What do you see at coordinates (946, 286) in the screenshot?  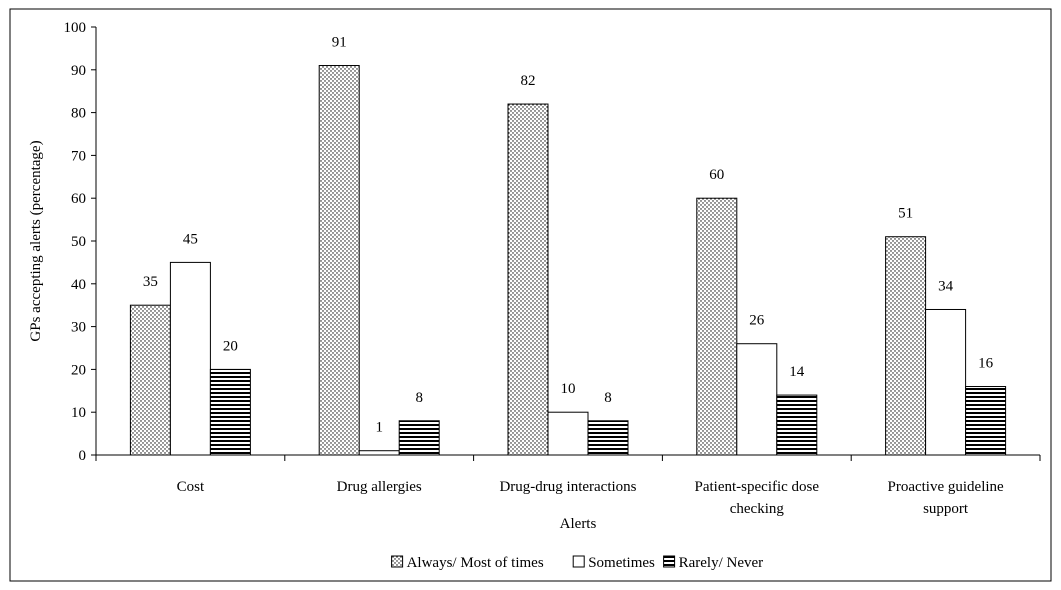 I see `data-label: 34` at bounding box center [946, 286].